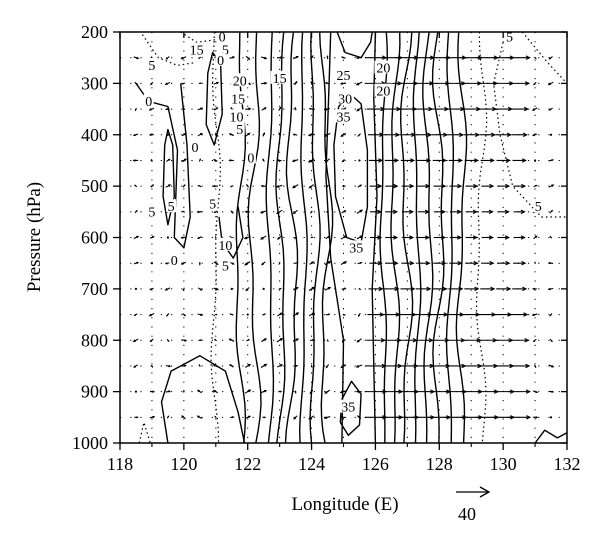 Image resolution: width=600 pixels, height=545 pixels. Describe the element at coordinates (247, 464) in the screenshot. I see `x-tick-label: 122` at that location.